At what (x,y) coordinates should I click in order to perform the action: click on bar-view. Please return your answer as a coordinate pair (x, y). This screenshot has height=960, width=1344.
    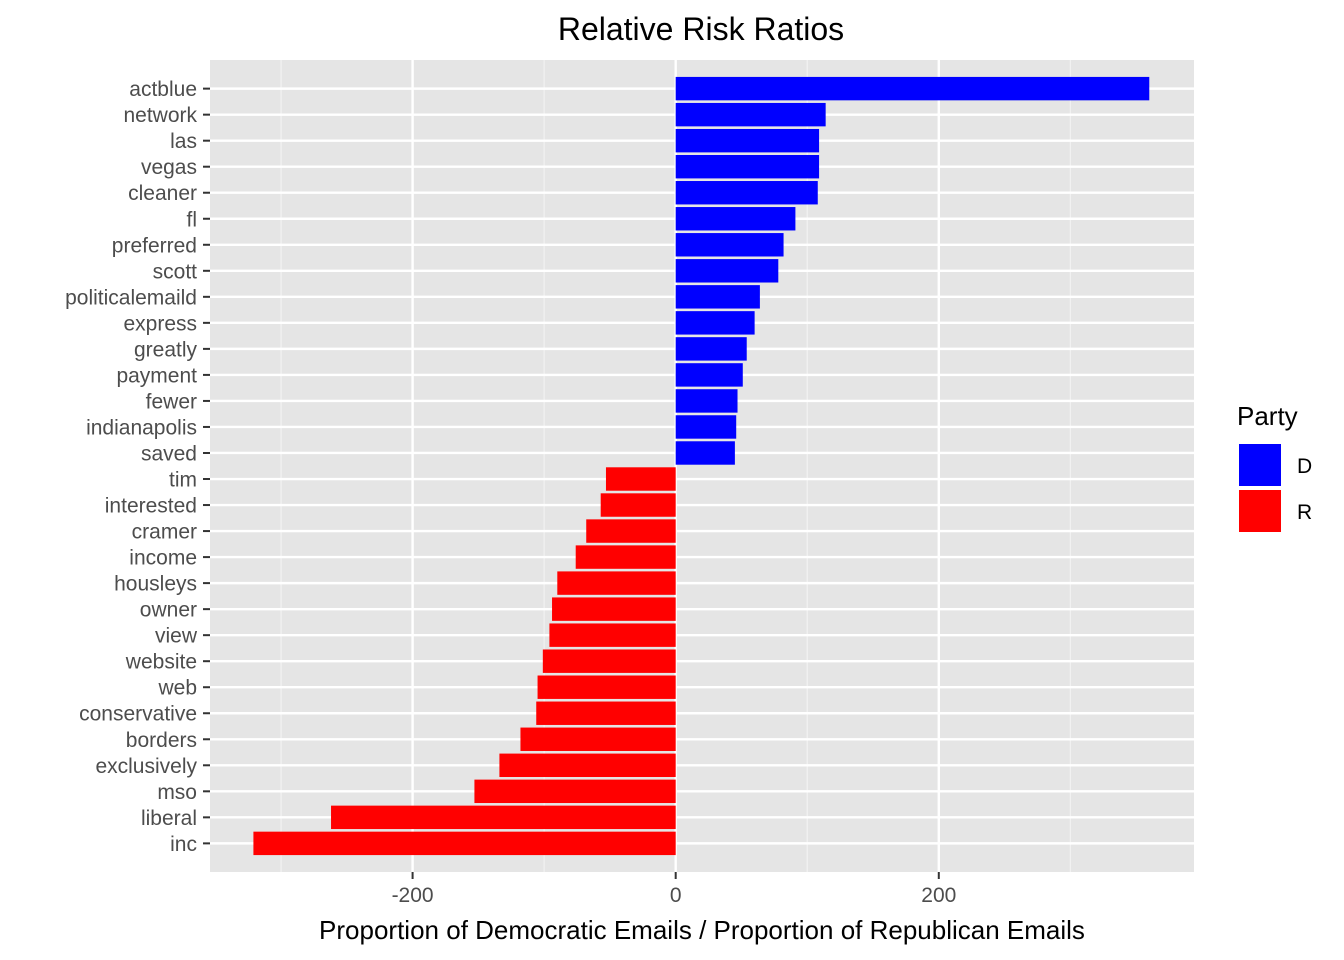
    Looking at the image, I should click on (612, 635).